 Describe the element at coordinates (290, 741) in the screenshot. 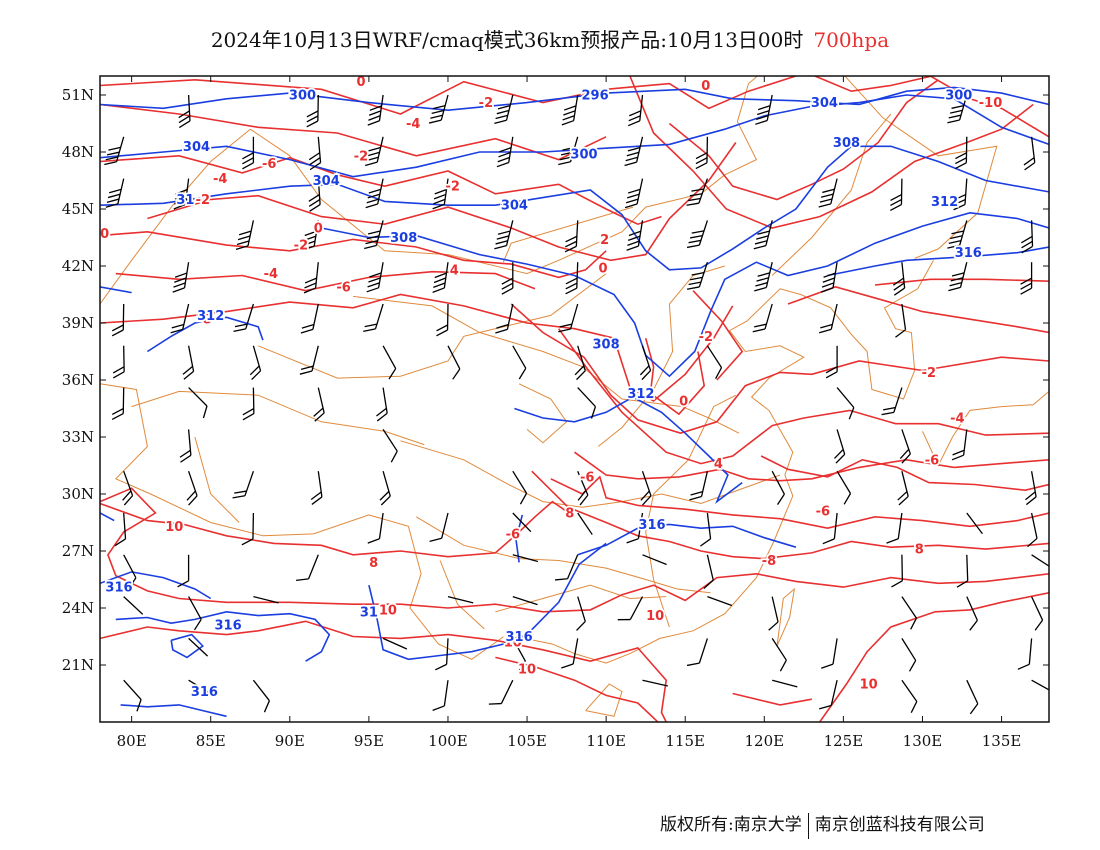

I see `lon-label: 90E` at that location.